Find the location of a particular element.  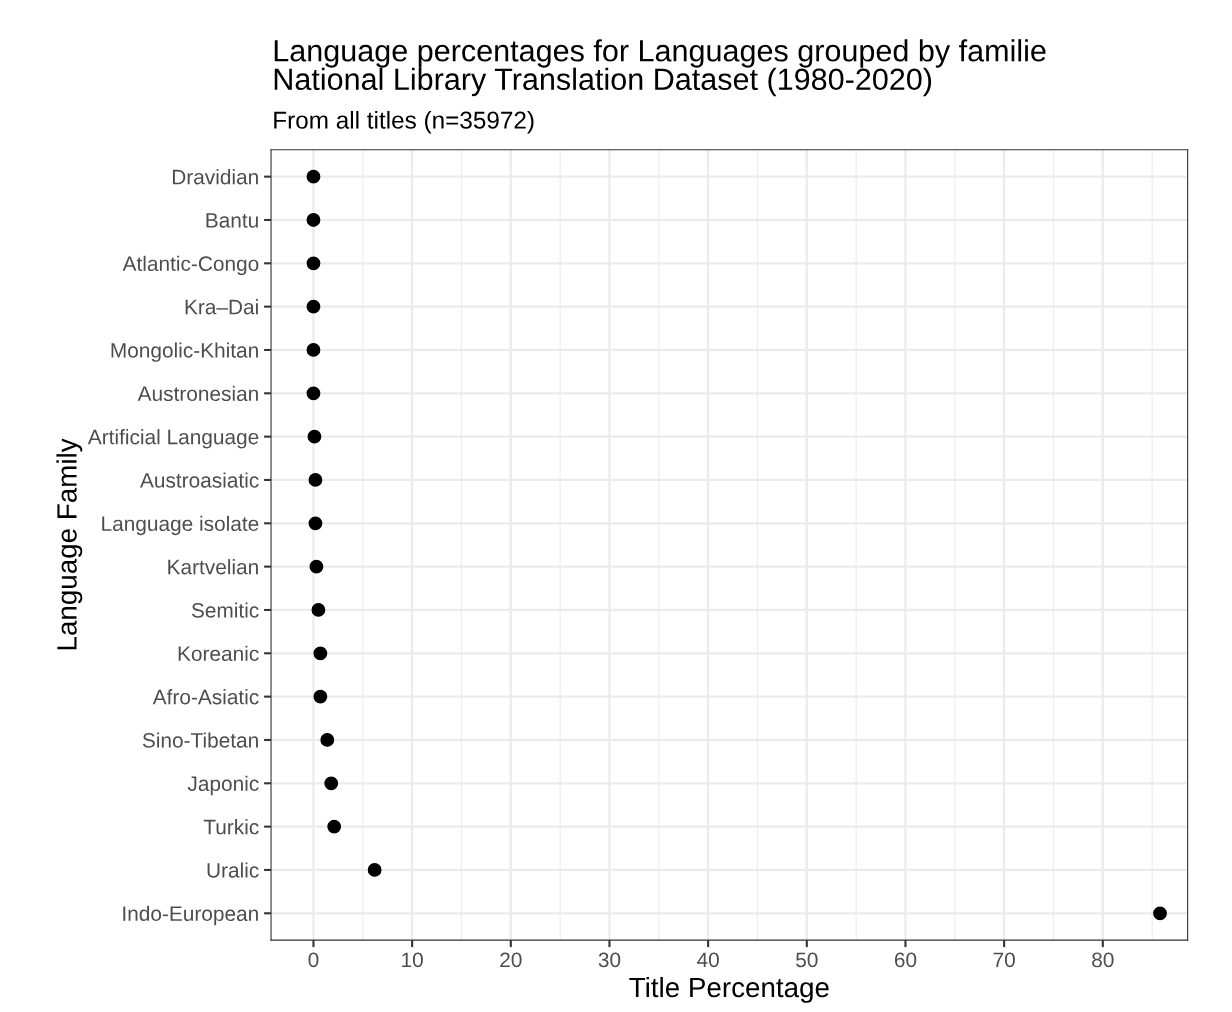

y-tick-label: Dravidian is located at coordinates (215, 177).